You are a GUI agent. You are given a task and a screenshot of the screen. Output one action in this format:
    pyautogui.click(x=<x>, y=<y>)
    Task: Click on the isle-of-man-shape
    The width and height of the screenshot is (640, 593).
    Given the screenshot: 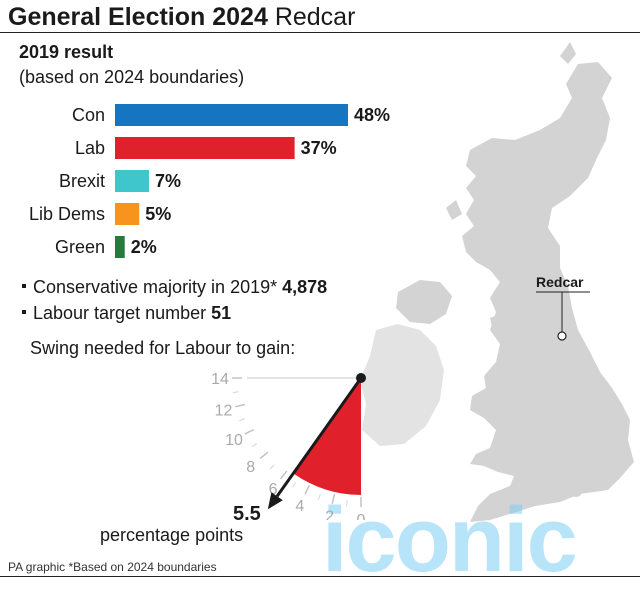 What is the action you would take?
    pyautogui.click(x=496, y=320)
    